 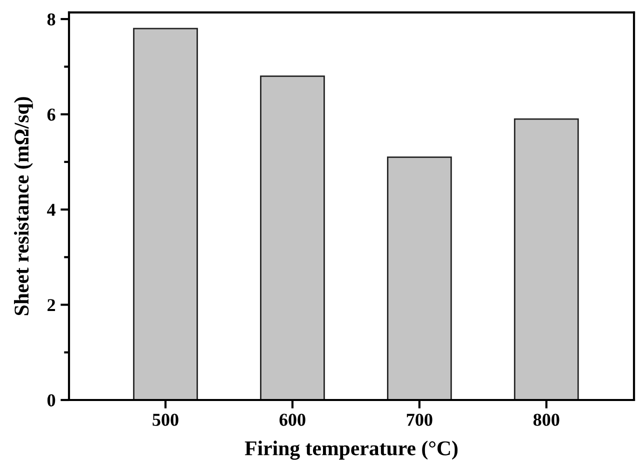 I want to click on y-axis-title: Sheet resistance (mΩ/sq), so click(x=23, y=206).